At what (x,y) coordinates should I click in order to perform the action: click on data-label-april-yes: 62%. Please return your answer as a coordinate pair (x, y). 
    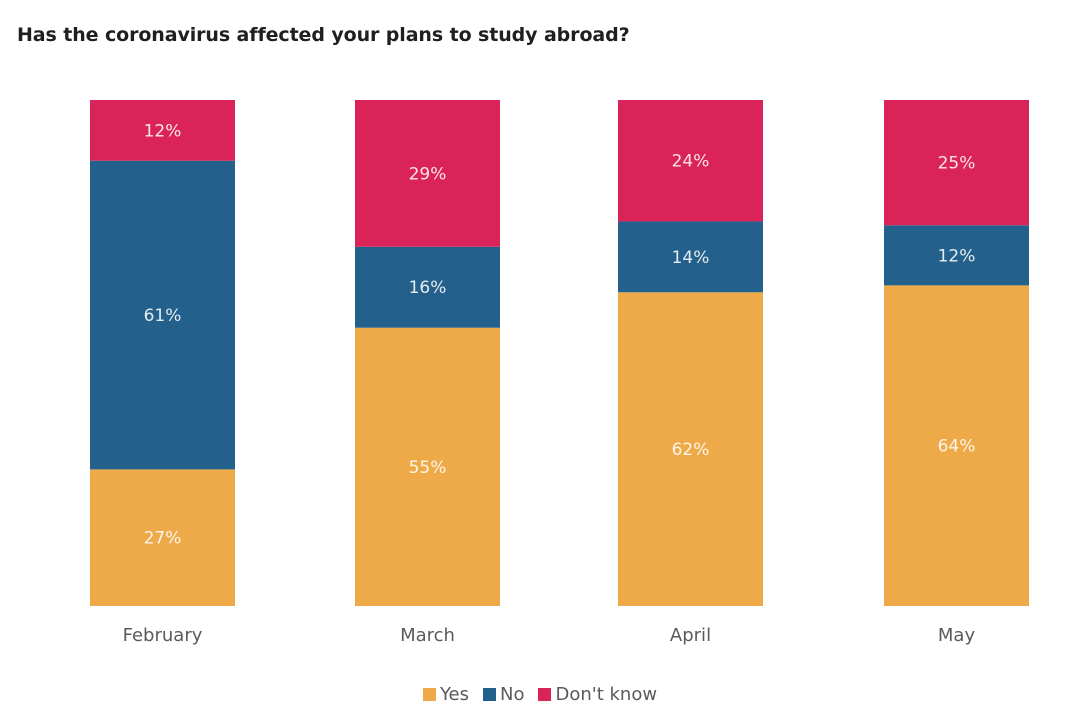
    Looking at the image, I should click on (691, 450).